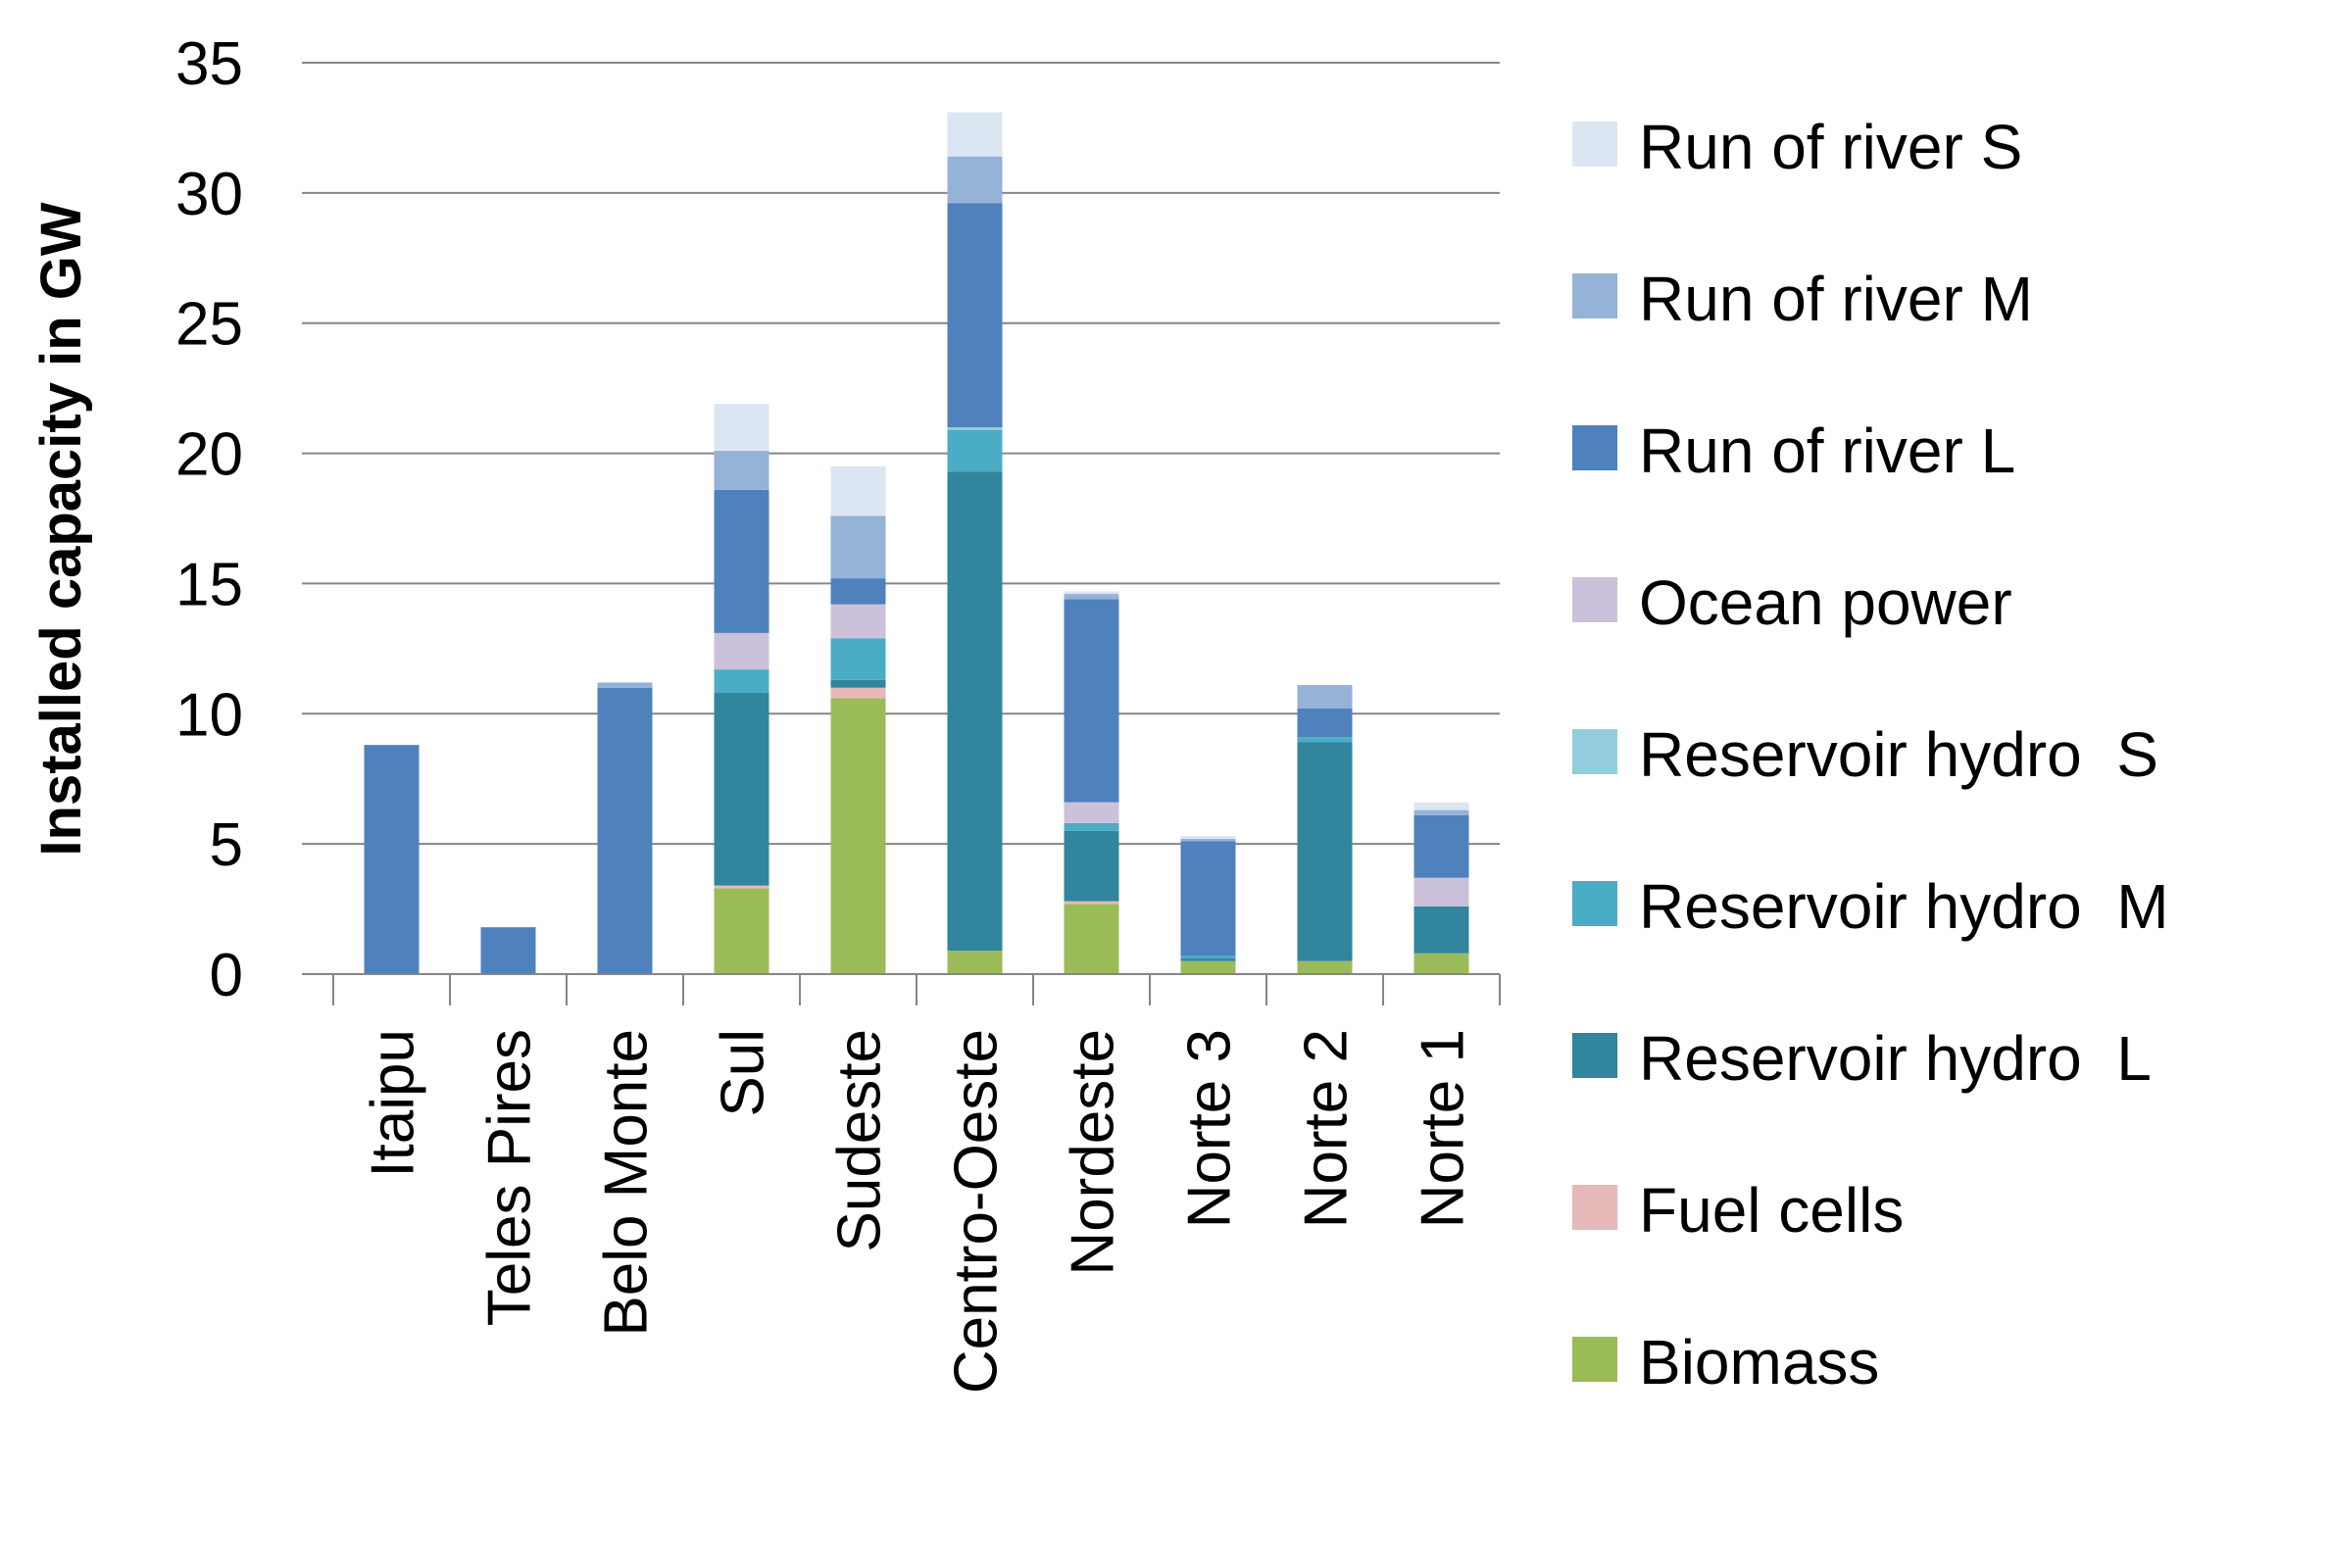 Image resolution: width=2330 pixels, height=1568 pixels. I want to click on x-tick-label: Norte 2, so click(1327, 1128).